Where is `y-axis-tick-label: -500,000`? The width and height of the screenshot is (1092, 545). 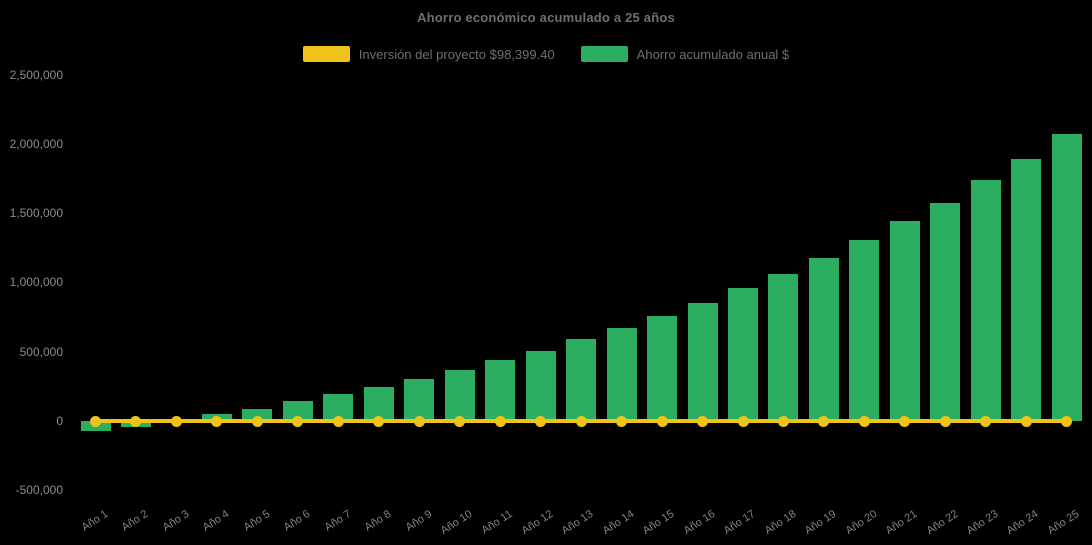
y-axis-tick-label: -500,000 is located at coordinates (39, 490).